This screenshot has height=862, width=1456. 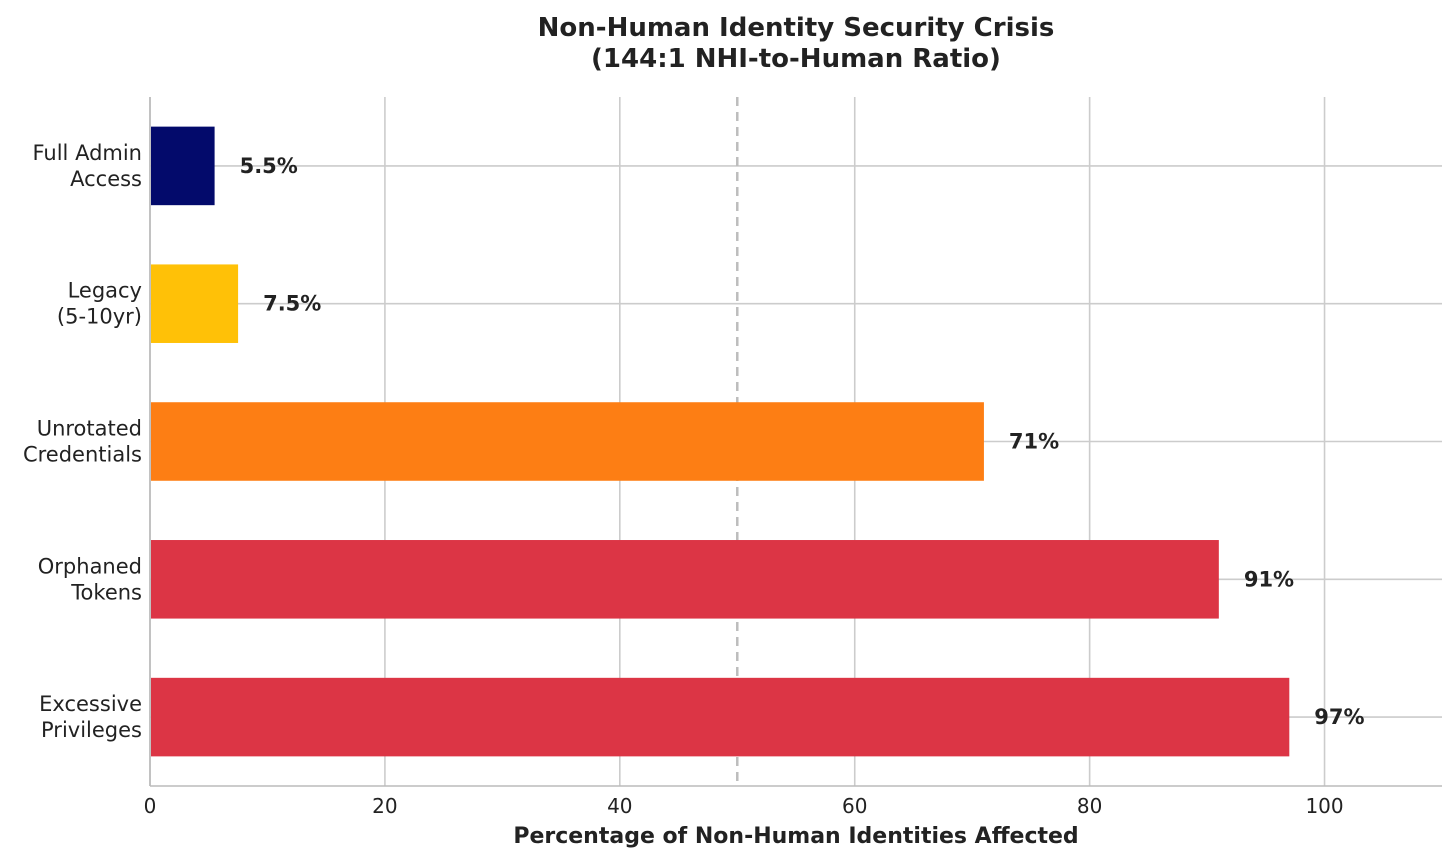 What do you see at coordinates (1269, 579) in the screenshot?
I see `bar-value-label: 91%` at bounding box center [1269, 579].